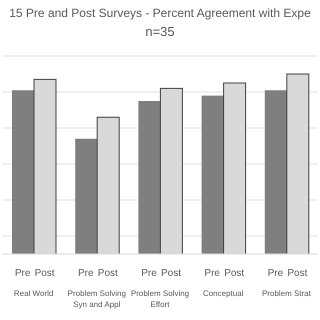 The image size is (320, 320). Describe the element at coordinates (97, 299) in the screenshot. I see `x-tick-label: Problem Solving Syn and Appl` at that location.